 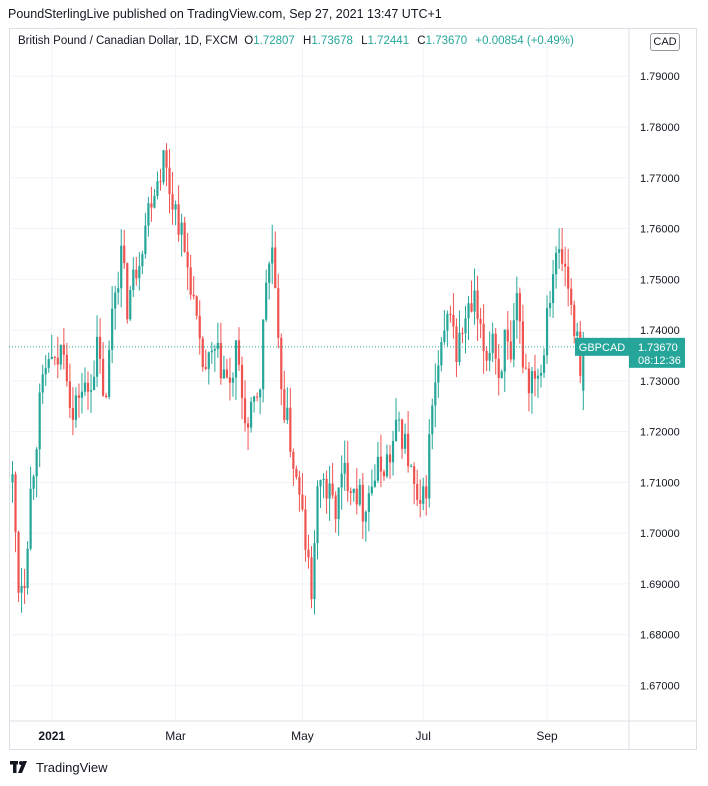 I want to click on price-tick-label: 1.73000, so click(x=660, y=382).